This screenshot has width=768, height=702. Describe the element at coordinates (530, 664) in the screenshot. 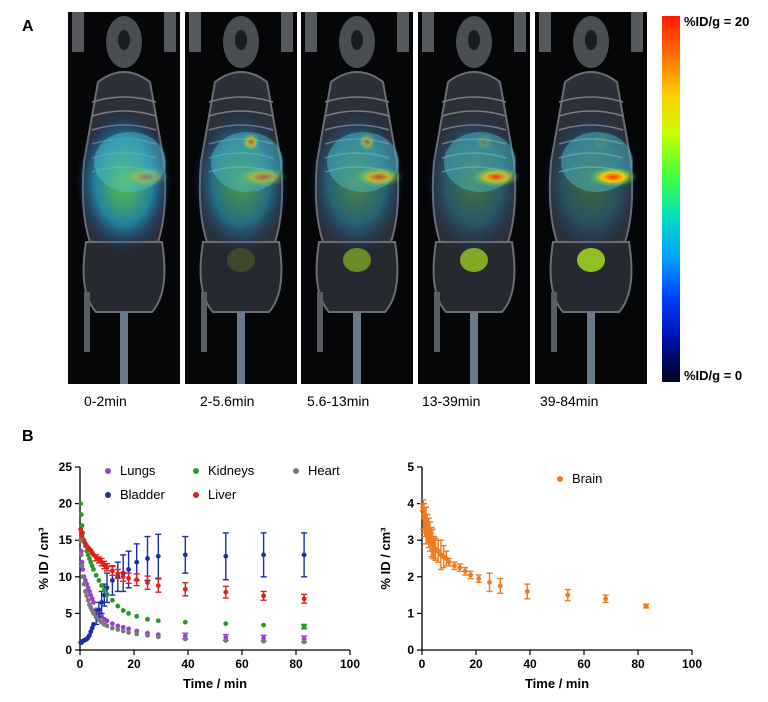

I see `x-tick-label: 40` at that location.